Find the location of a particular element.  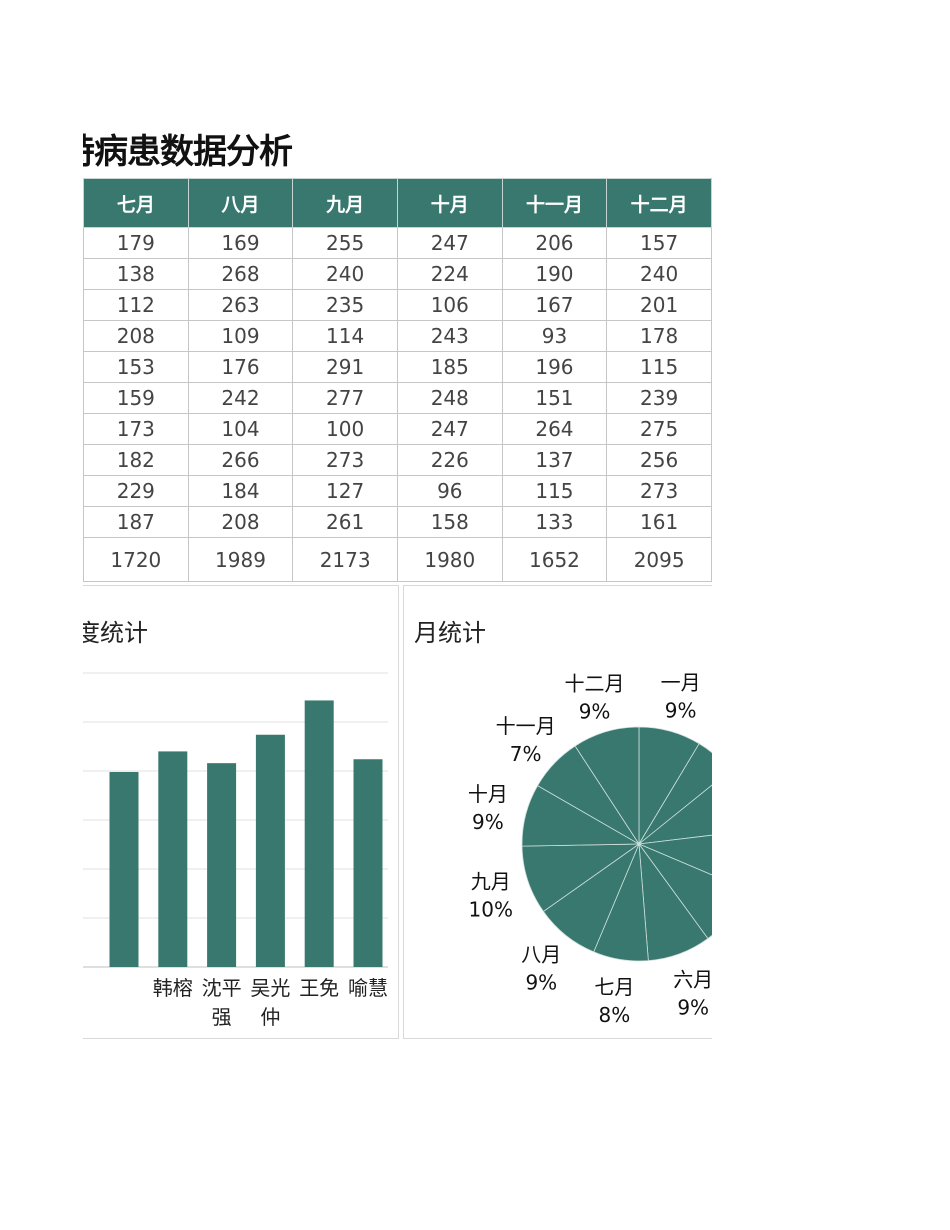

table-cell: 137 is located at coordinates (554, 460).